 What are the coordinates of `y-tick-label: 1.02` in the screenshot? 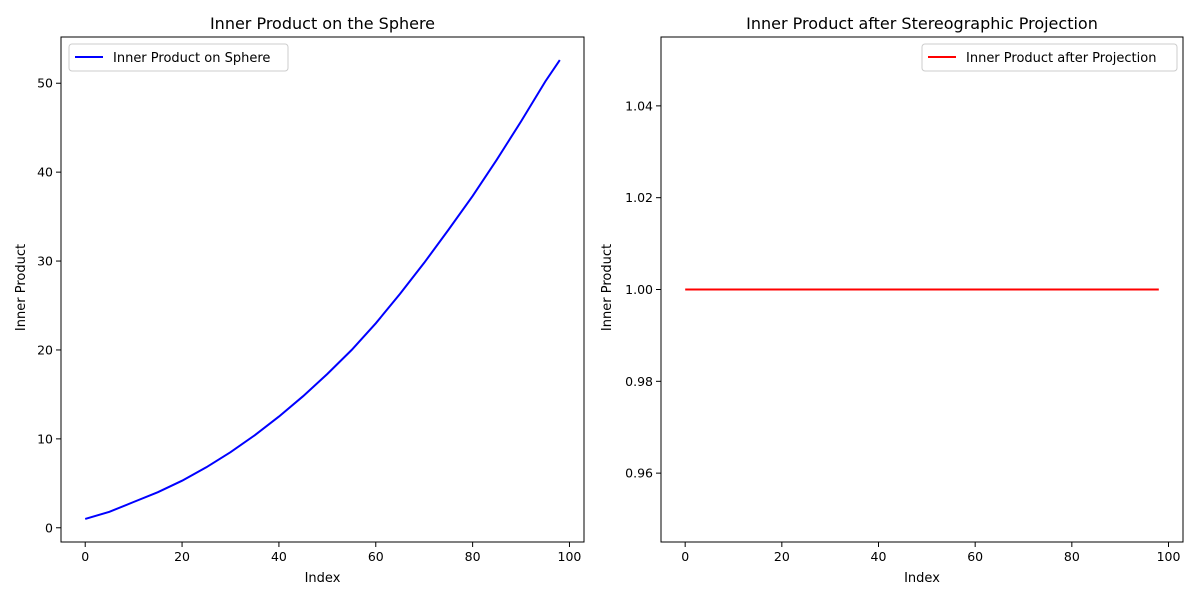 It's located at (639, 197).